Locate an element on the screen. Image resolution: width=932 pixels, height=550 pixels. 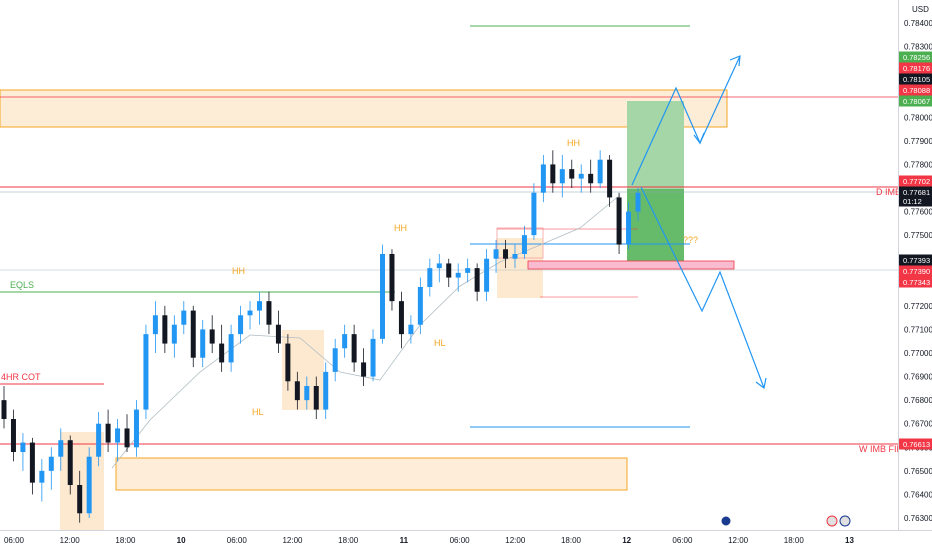
price-badge-label: 0.77393 is located at coordinates (916, 260).